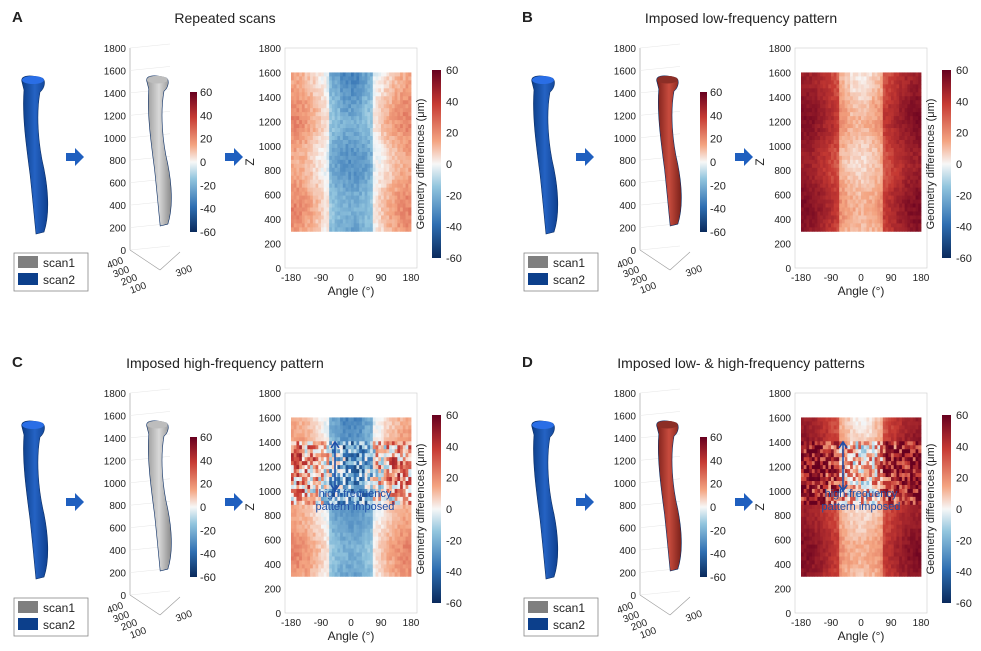 The image size is (981, 651). I want to click on annotation-line1: high-frequency, so click(861, 494).